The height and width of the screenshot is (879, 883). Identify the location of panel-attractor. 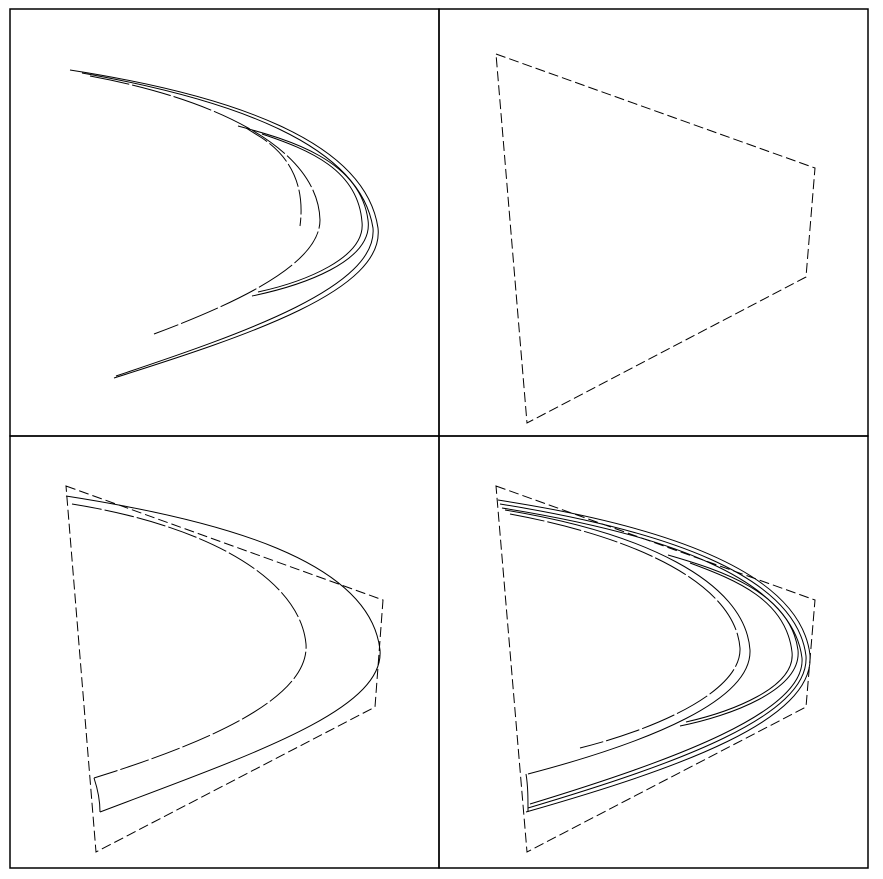
(224, 224).